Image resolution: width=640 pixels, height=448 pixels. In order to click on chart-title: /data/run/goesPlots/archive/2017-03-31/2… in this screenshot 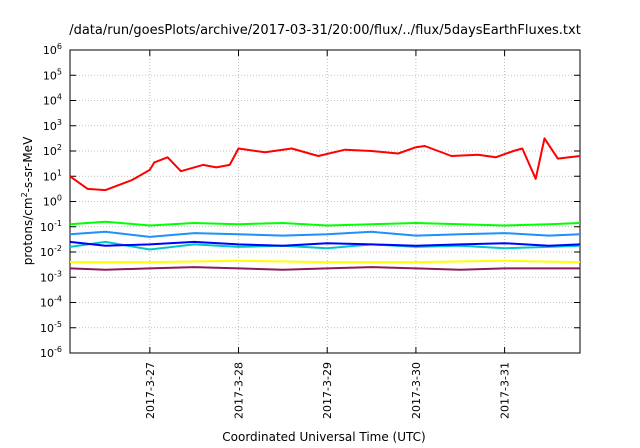, I will do `click(325, 30)`.